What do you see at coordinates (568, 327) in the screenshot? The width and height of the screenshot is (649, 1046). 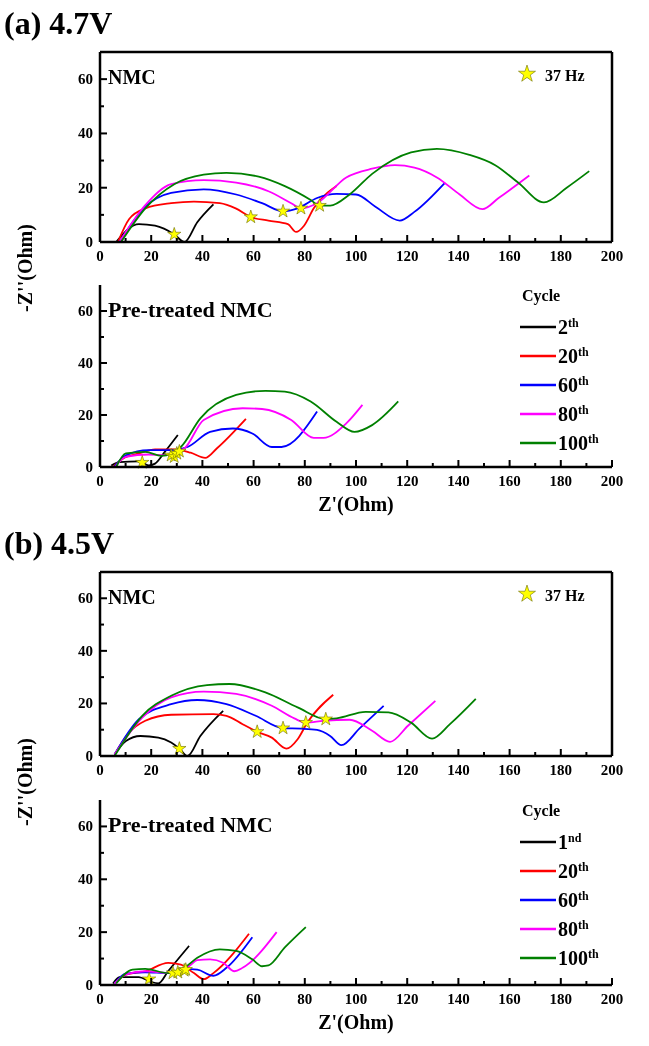 I see `legend-label: 2$^{th}$` at bounding box center [568, 327].